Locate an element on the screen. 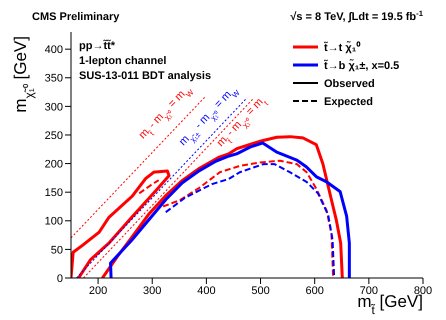  x-tick-label: 300 is located at coordinates (152, 290).